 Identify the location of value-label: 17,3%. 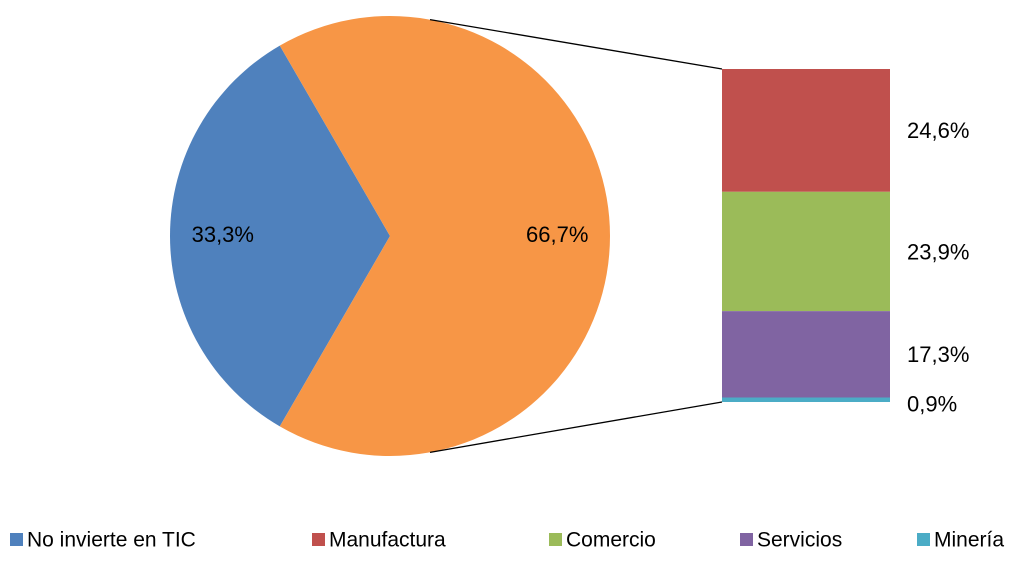
(938, 354).